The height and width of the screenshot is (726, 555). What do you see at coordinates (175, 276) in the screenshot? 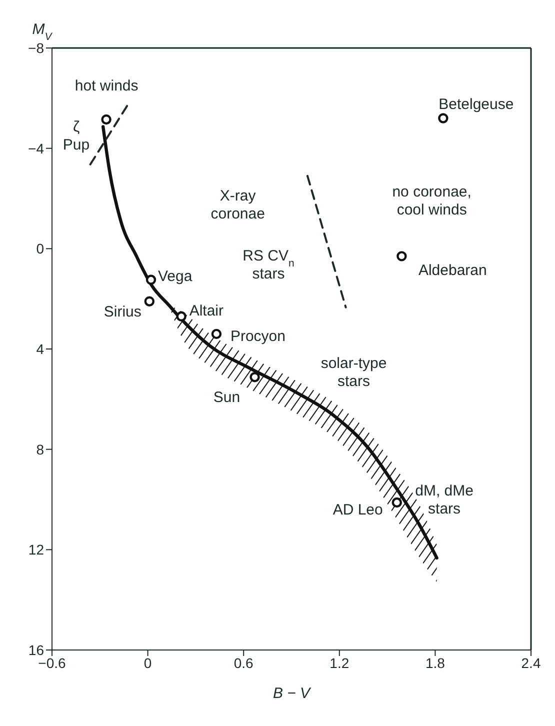
I see `annotation: Vega` at bounding box center [175, 276].